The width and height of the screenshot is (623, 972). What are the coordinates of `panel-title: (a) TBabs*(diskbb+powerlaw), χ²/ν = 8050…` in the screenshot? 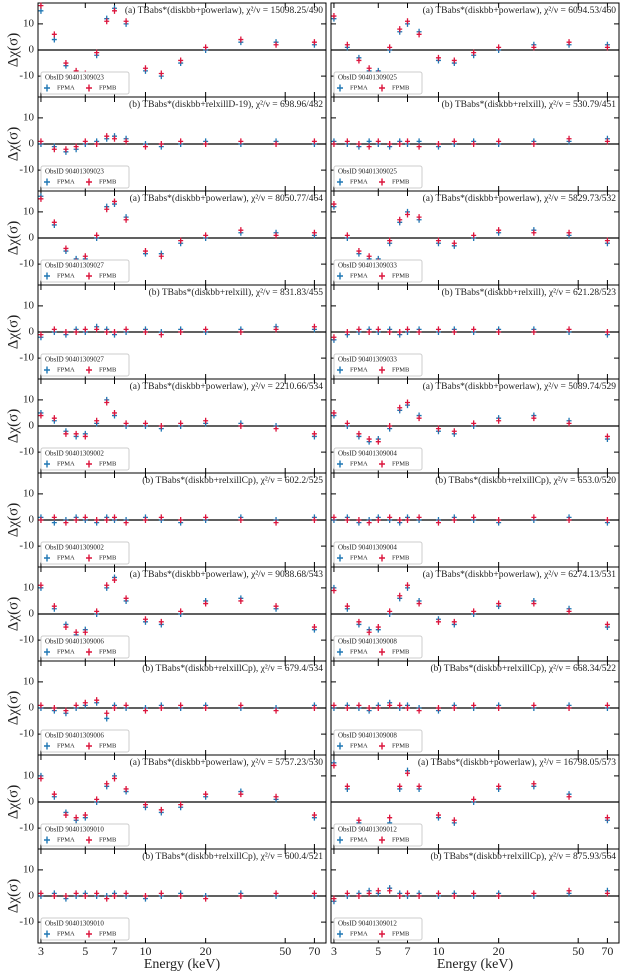 It's located at (227, 198).